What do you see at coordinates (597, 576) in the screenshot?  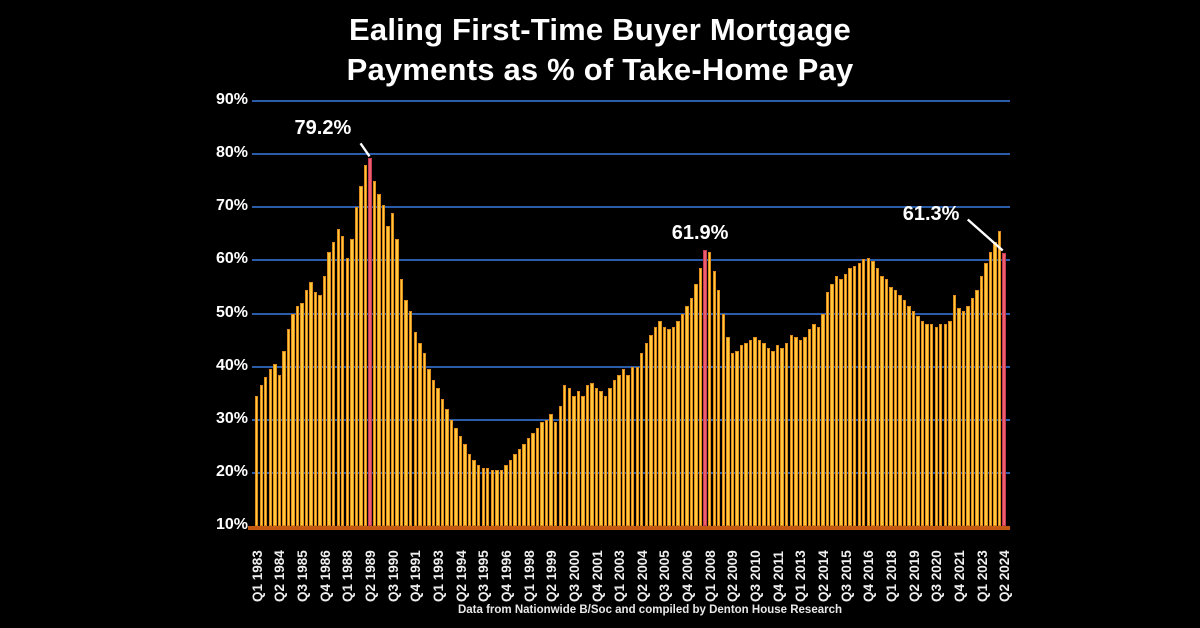 I see `x-tick-label: Q4 2001` at bounding box center [597, 576].